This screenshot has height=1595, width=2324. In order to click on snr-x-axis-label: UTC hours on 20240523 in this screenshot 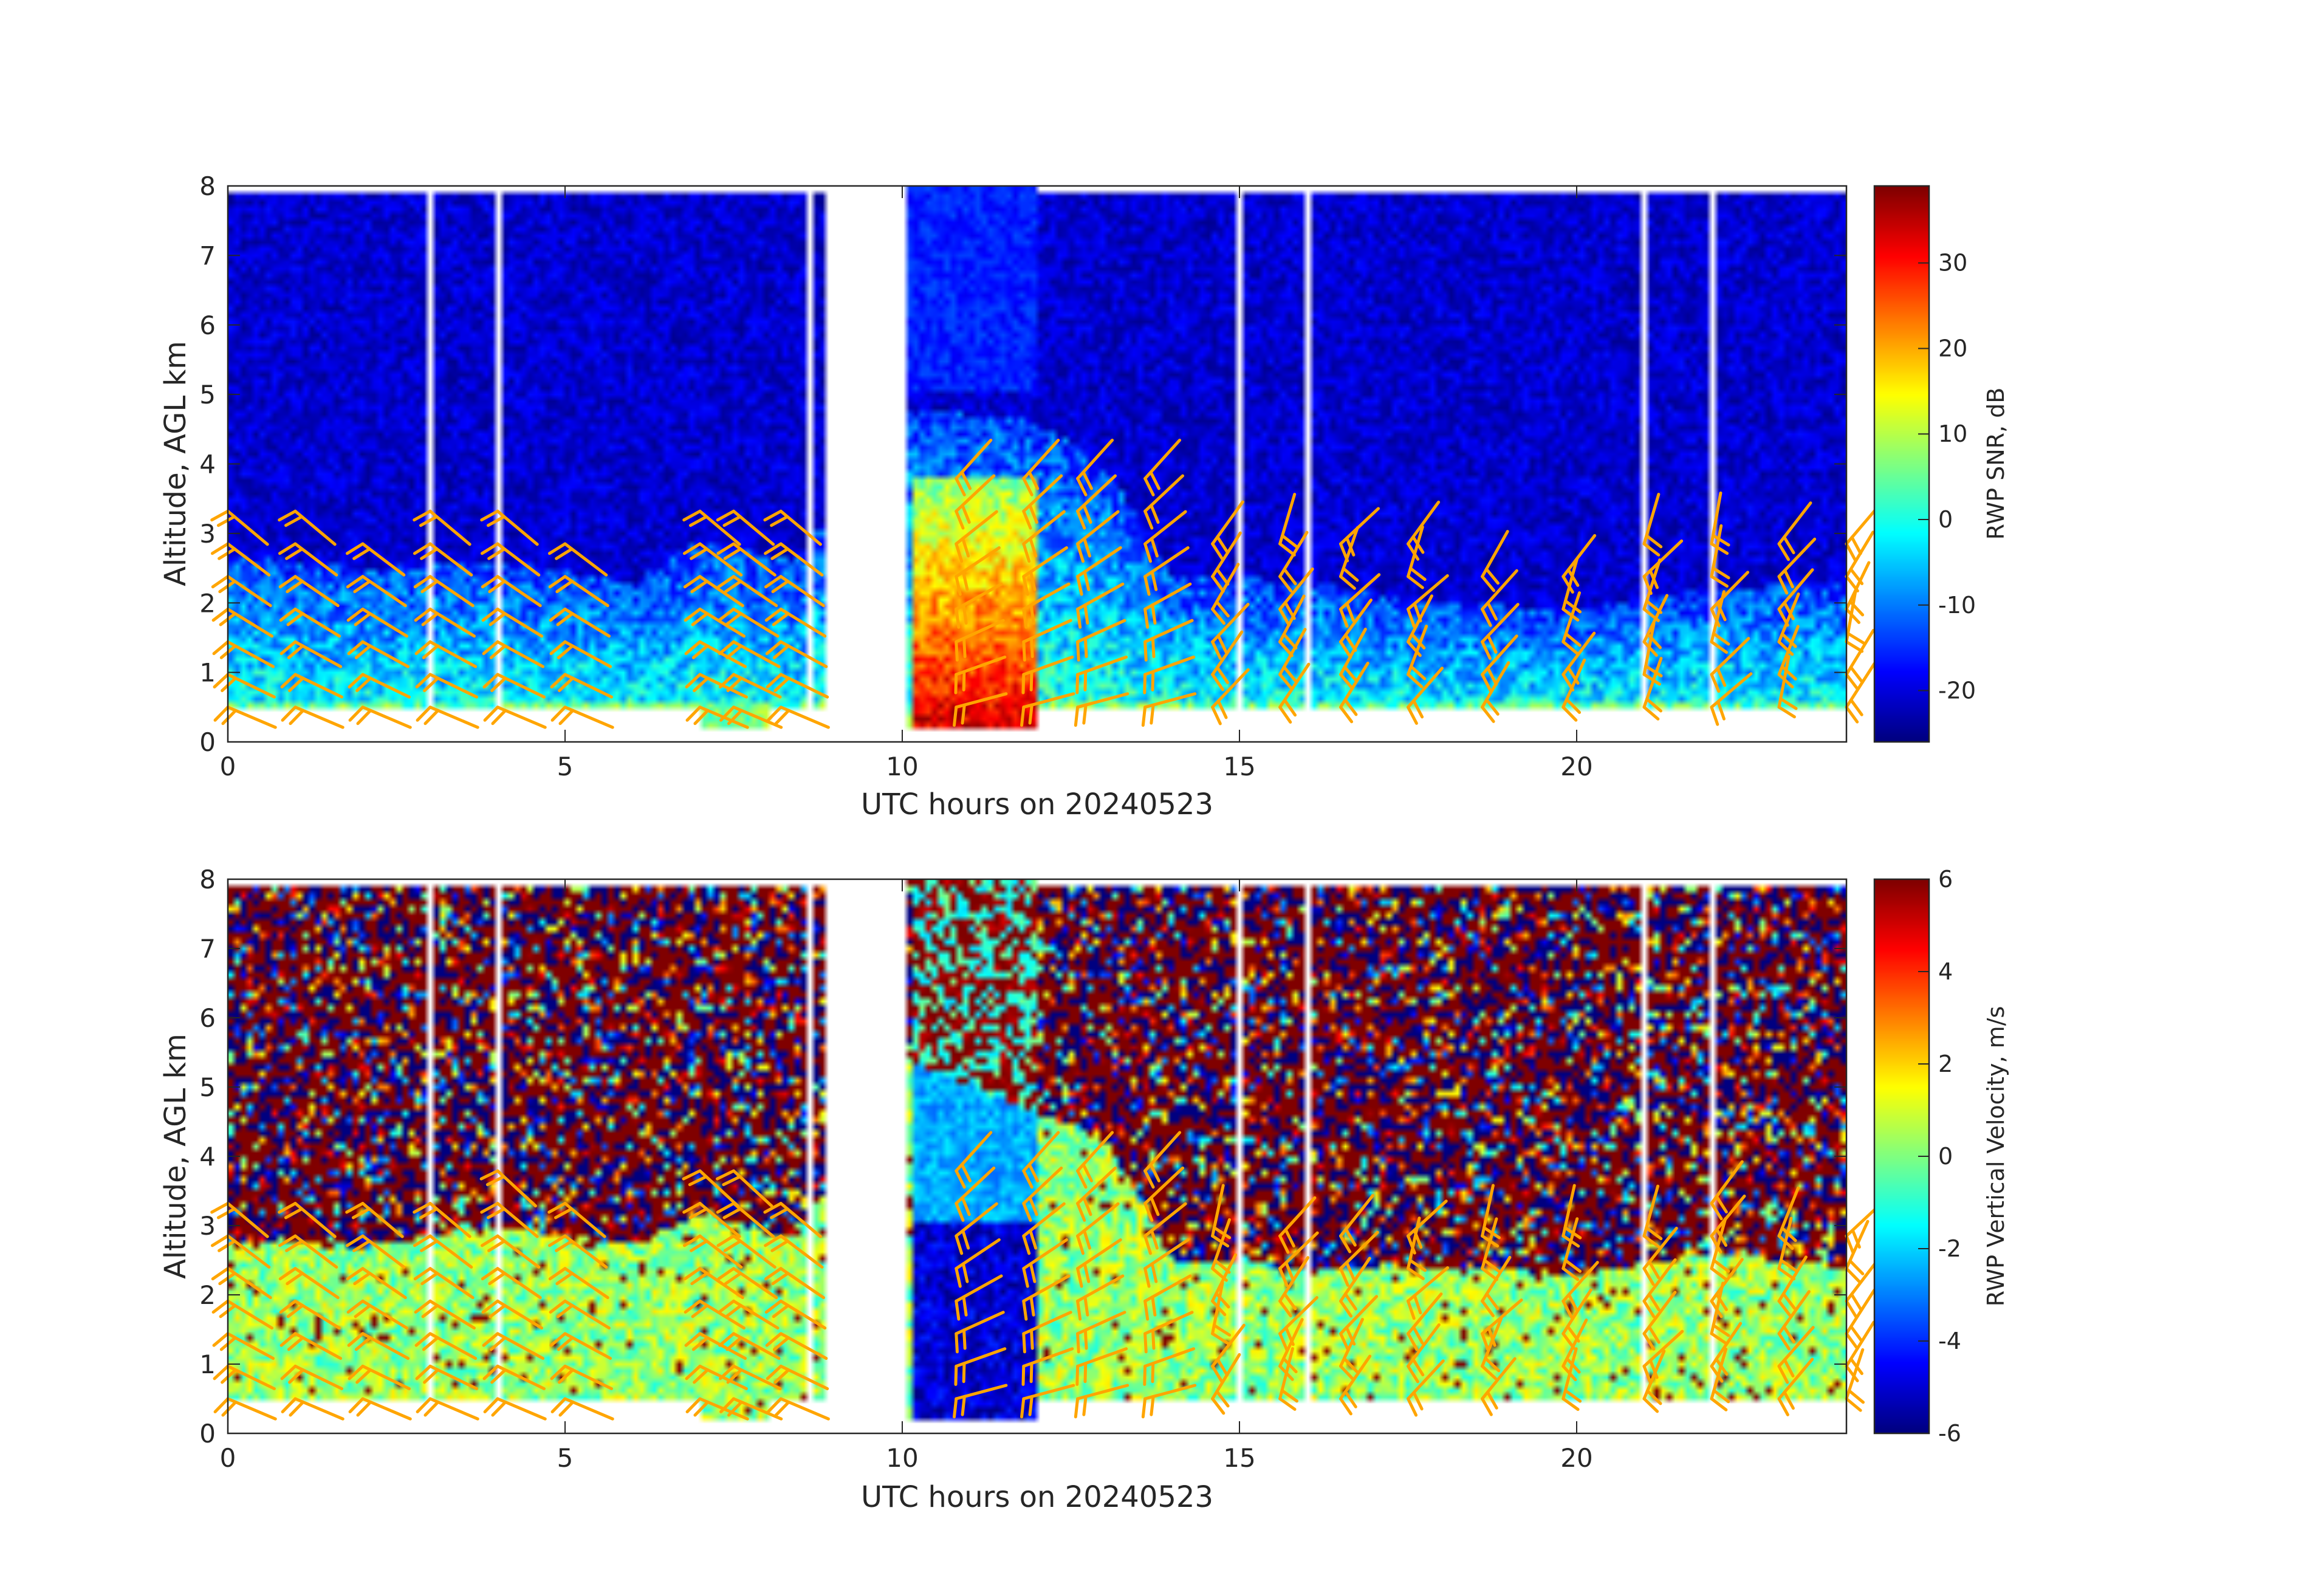, I will do `click(1037, 804)`.